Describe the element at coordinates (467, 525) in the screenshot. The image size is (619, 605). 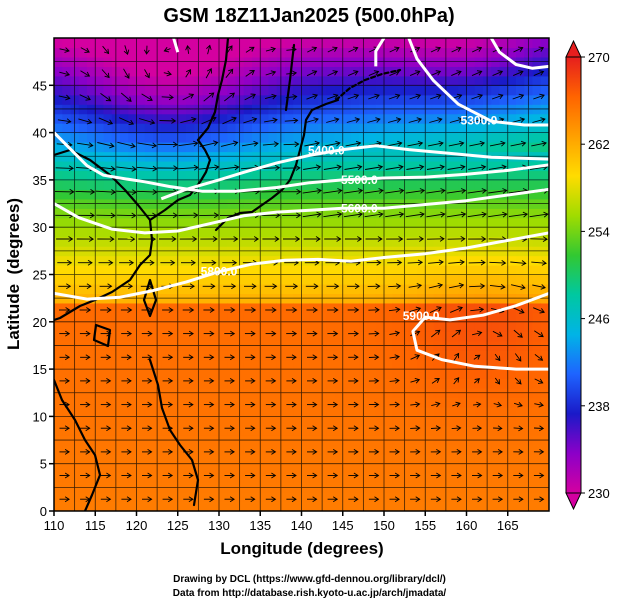
I see `x-tick-label: 160` at that location.